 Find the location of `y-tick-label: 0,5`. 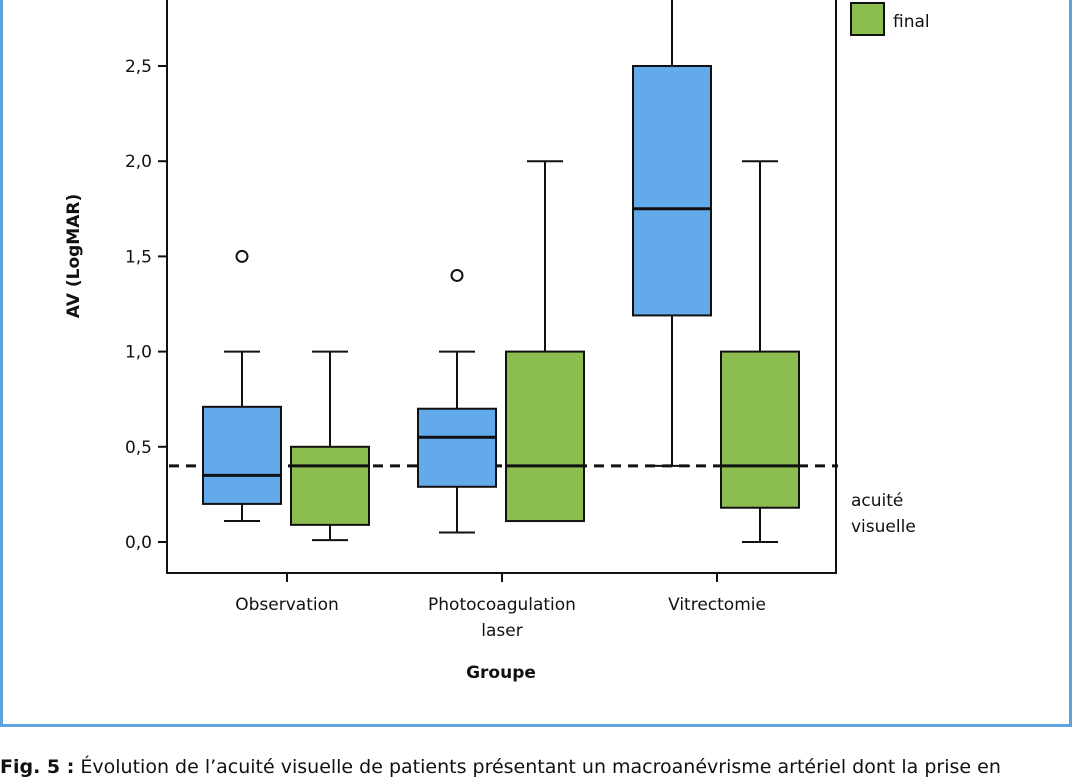

y-tick-label: 0,5 is located at coordinates (138, 448).